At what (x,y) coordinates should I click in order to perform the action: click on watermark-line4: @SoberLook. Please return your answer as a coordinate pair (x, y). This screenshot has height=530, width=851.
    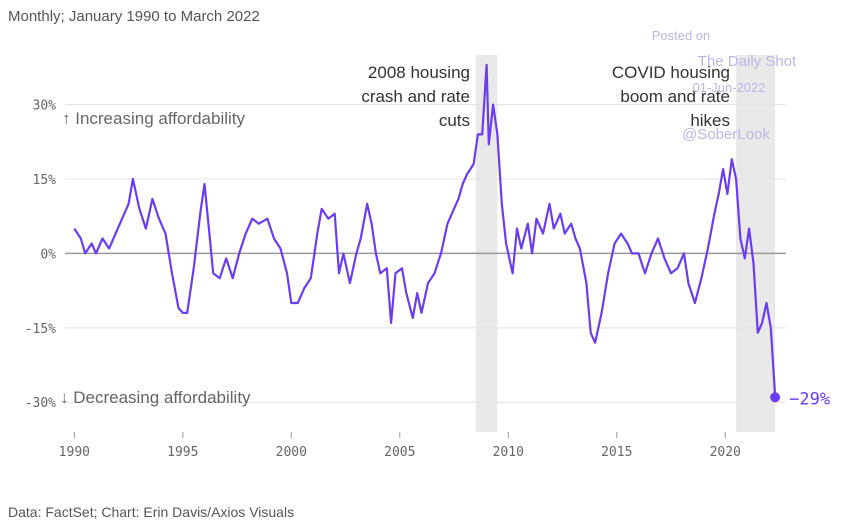
    Looking at the image, I should click on (726, 134).